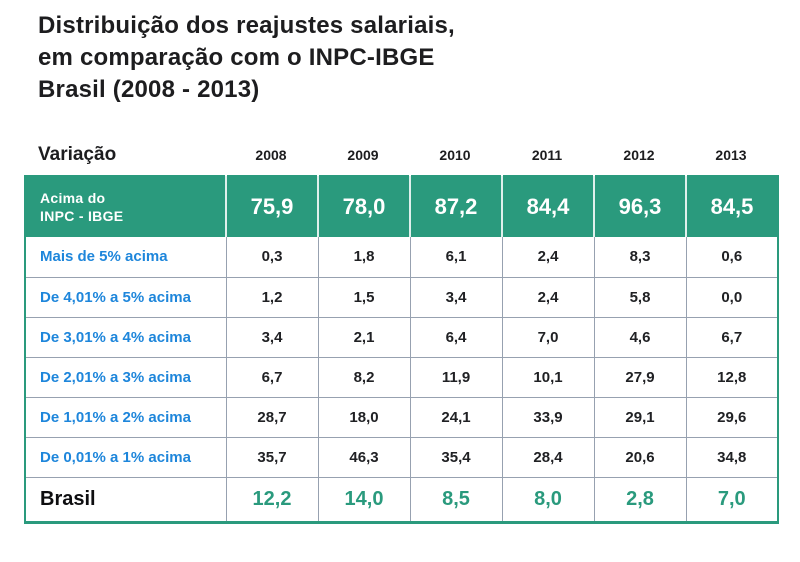 Image resolution: width=800 pixels, height=562 pixels. I want to click on table-cell: 1,8, so click(363, 257).